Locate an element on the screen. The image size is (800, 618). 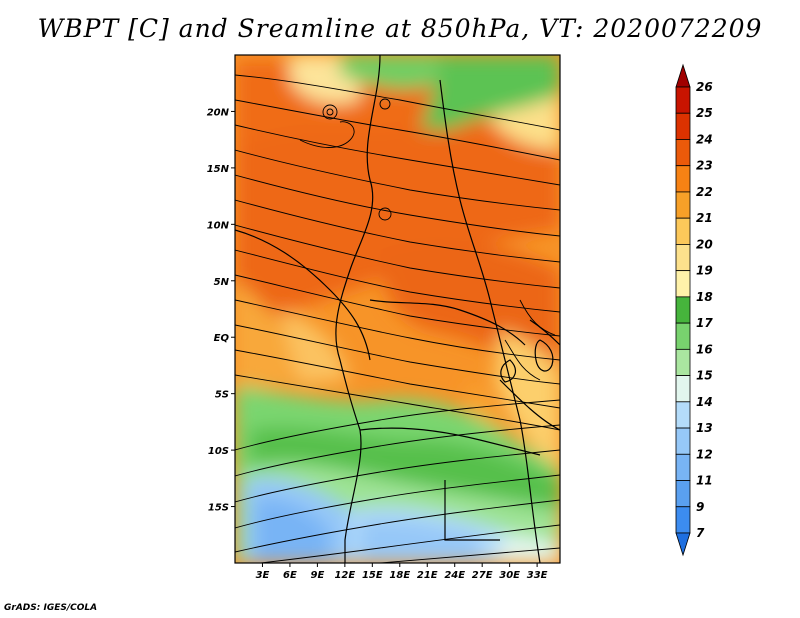
colorbar-level-label: 22 is located at coordinates (704, 192).